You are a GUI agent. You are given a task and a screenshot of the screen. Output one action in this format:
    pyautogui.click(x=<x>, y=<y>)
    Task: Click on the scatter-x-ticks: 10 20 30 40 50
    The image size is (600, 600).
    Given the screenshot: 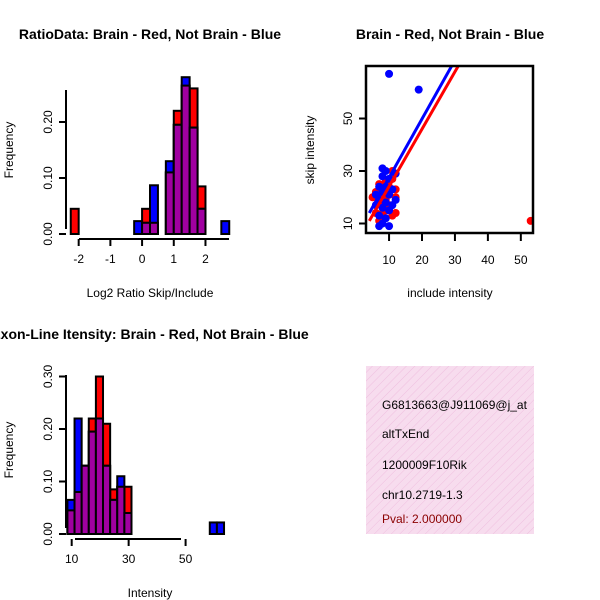 What is the action you would take?
    pyautogui.click(x=455, y=250)
    